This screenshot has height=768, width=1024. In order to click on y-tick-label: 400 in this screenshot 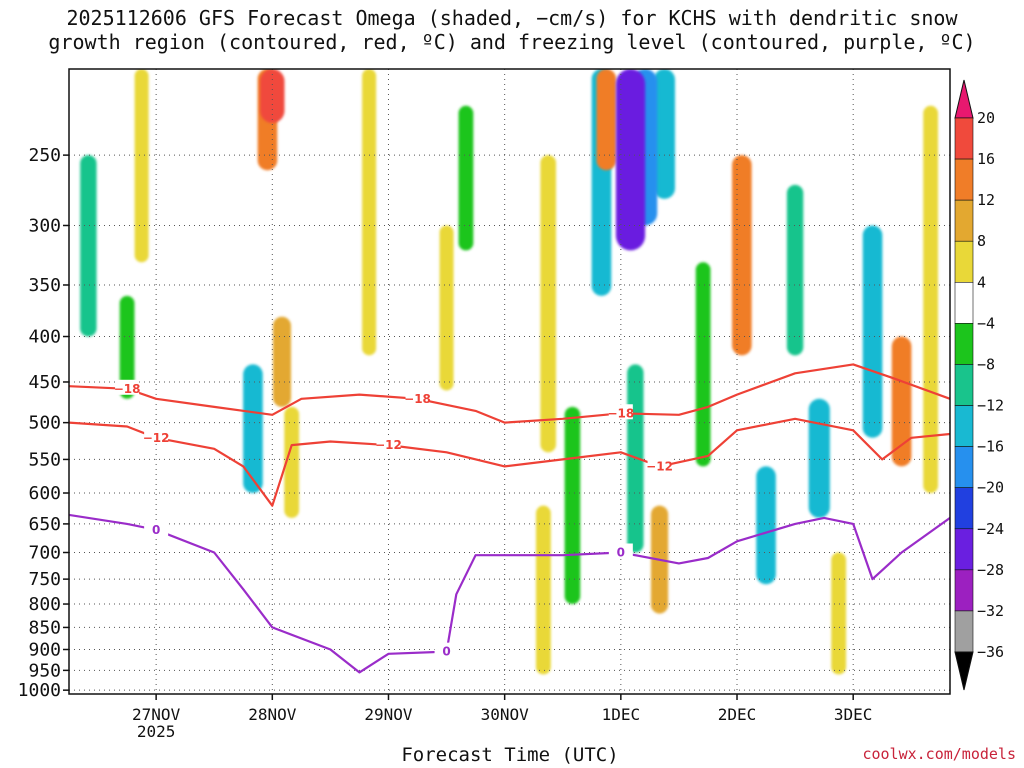, I will do `click(44, 337)`.